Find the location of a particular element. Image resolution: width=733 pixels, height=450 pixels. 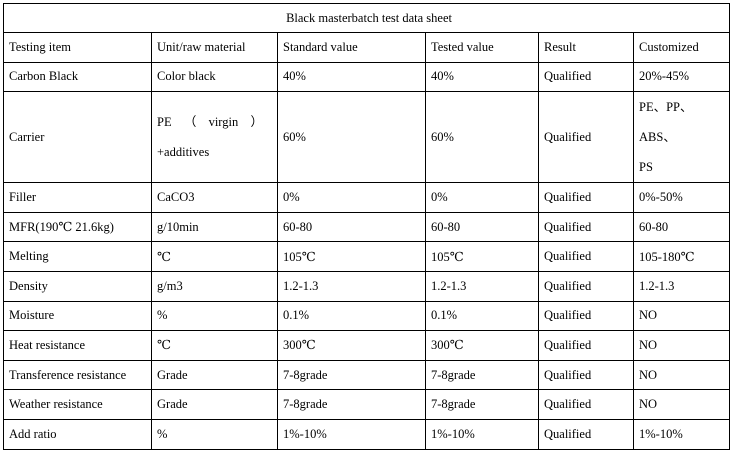

cell-tested-value: 1%-10% is located at coordinates (482, 434).